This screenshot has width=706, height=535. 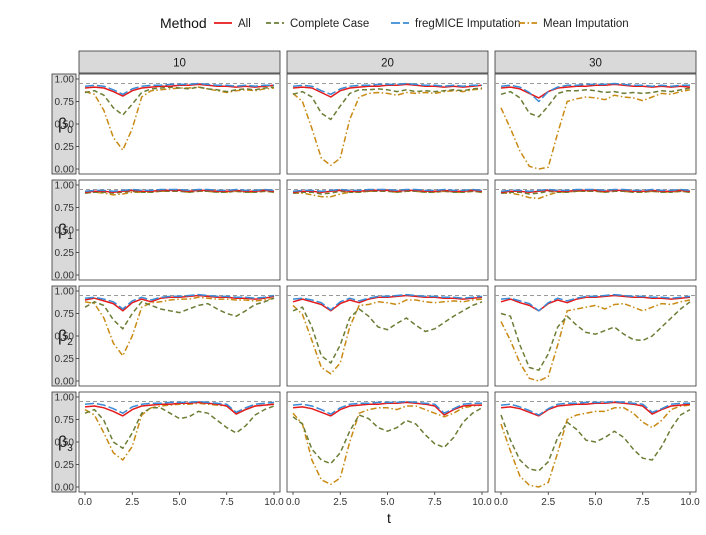 I want to click on y-tick-label-2-1: 0.25, so click(x=65, y=359).